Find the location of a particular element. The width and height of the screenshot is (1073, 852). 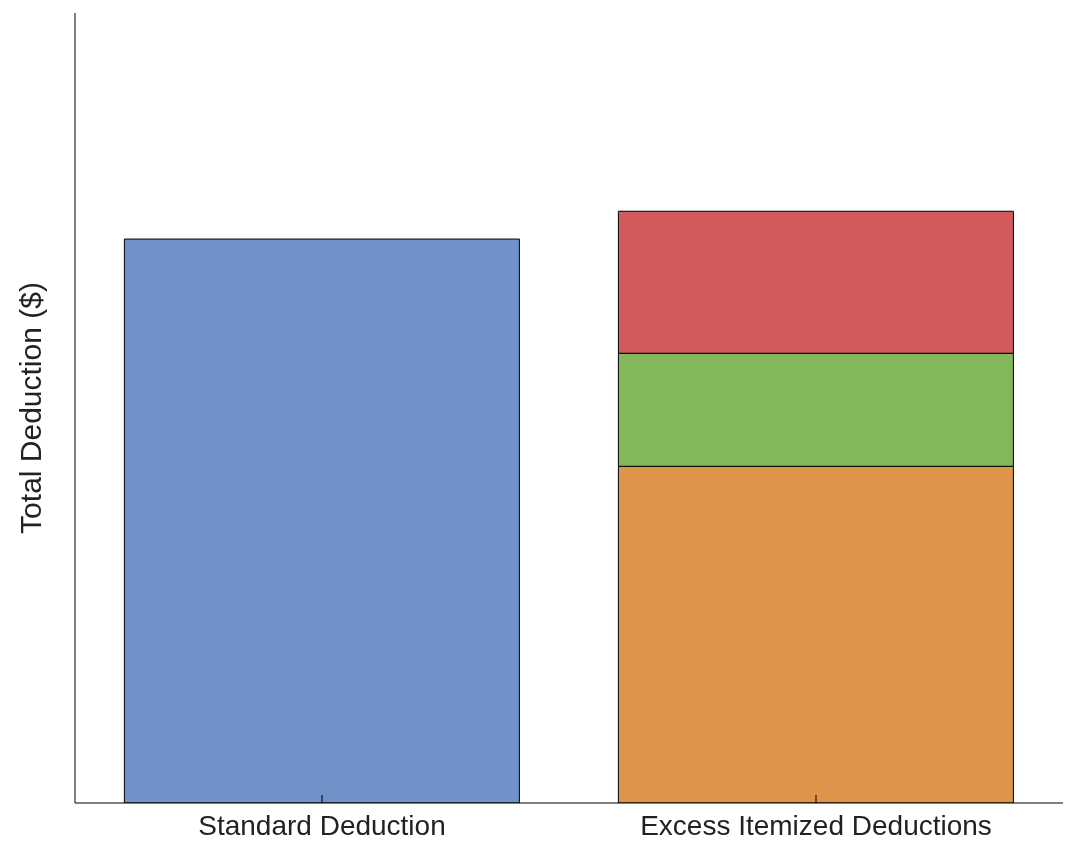

y-axis-title: Total Deduction ($) is located at coordinates (30, 408).